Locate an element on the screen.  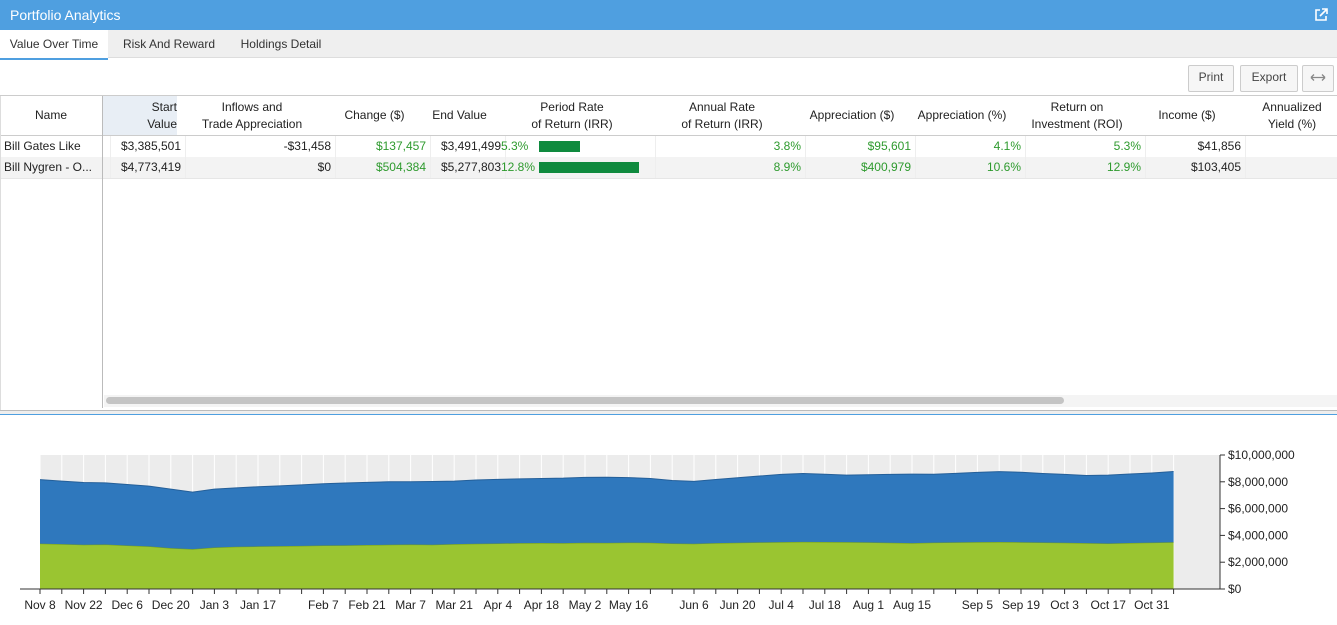
x-tick-label: Apr 4 is located at coordinates (497, 605).